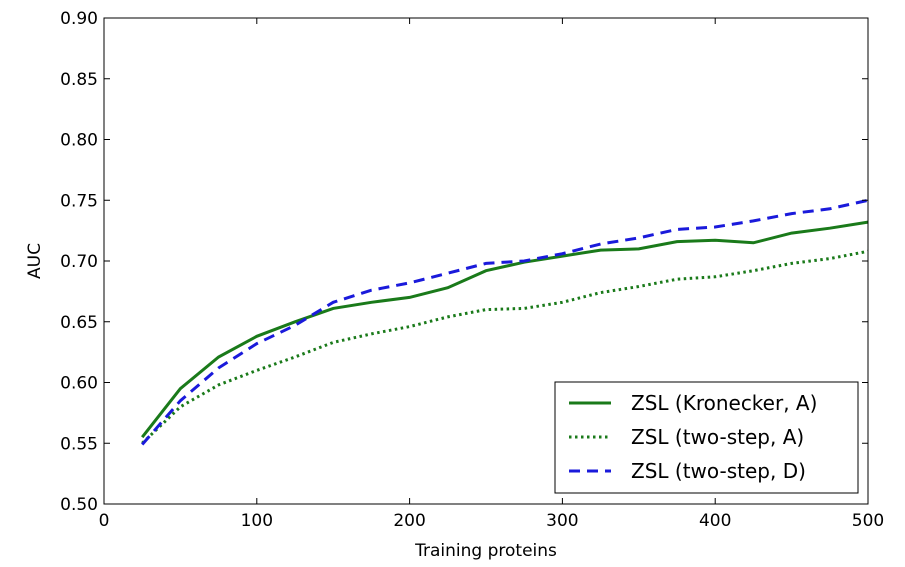  I want to click on y-tick-label: 0.55, so click(79, 444).